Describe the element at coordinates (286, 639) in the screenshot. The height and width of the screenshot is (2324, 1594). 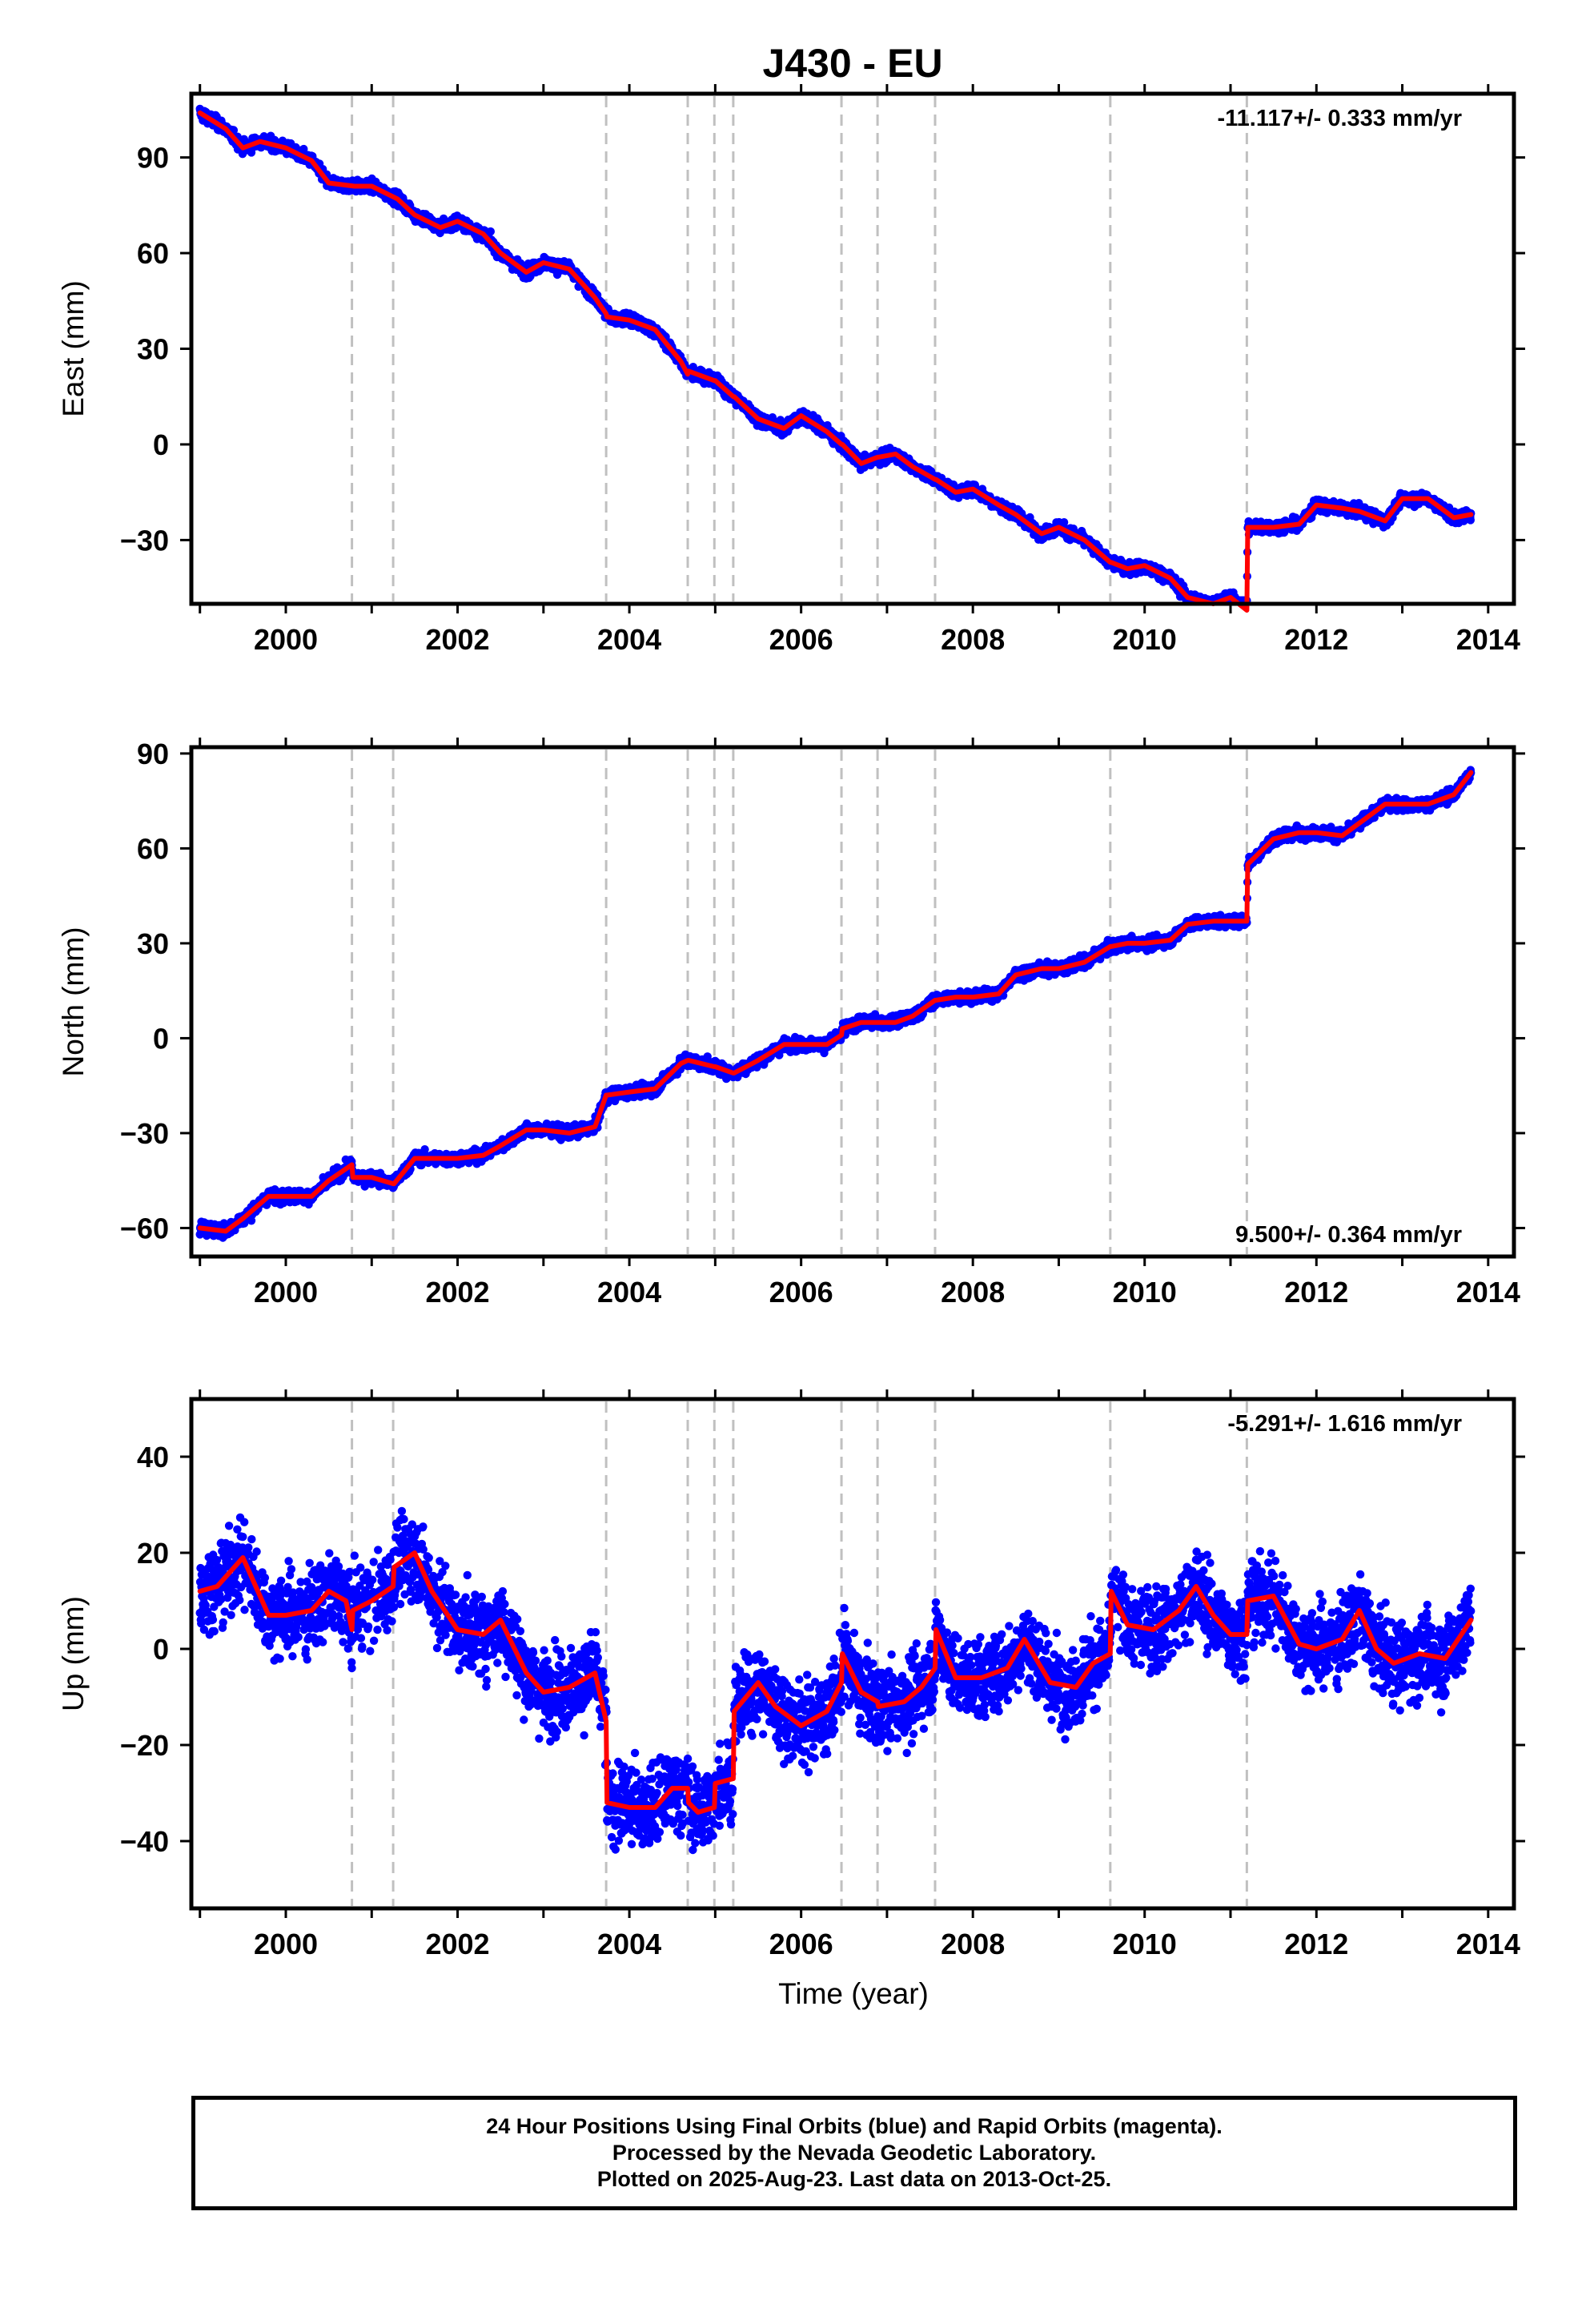
I see `x-tick-label: 2000` at that location.